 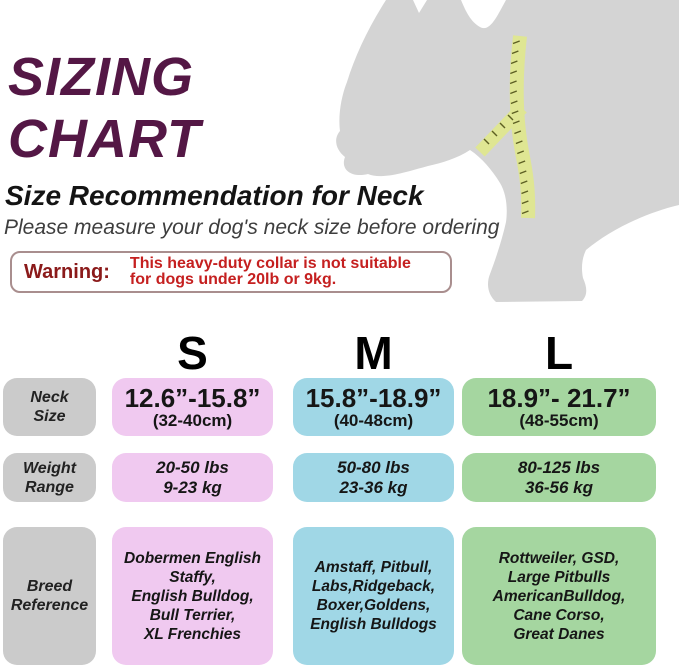 What do you see at coordinates (192, 615) in the screenshot?
I see `breed-line: Bull Terrier,` at bounding box center [192, 615].